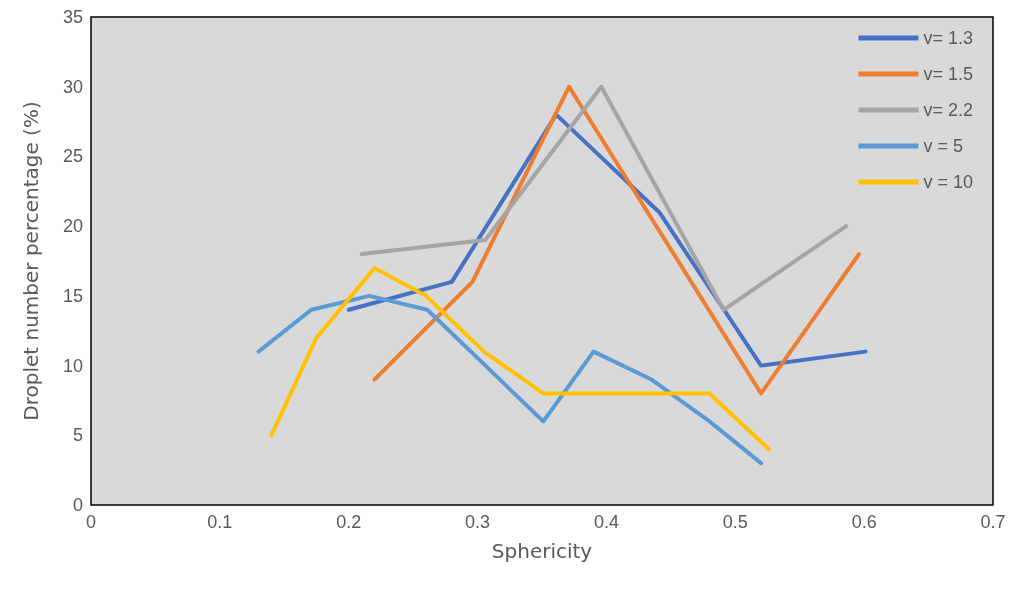 The height and width of the screenshot is (592, 1016). I want to click on y-tick-label: 0, so click(77, 505).